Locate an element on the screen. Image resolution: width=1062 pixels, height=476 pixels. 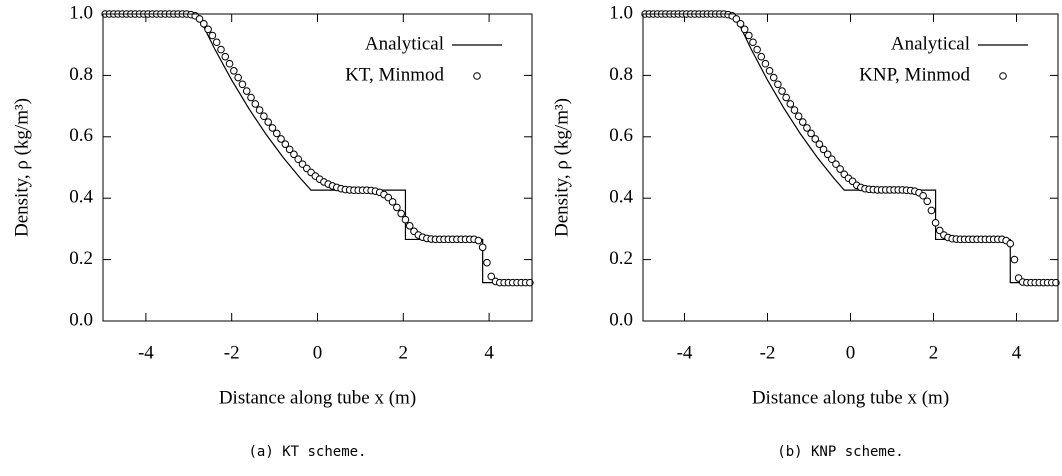
caption: (b) KNP scheme. is located at coordinates (840, 452).